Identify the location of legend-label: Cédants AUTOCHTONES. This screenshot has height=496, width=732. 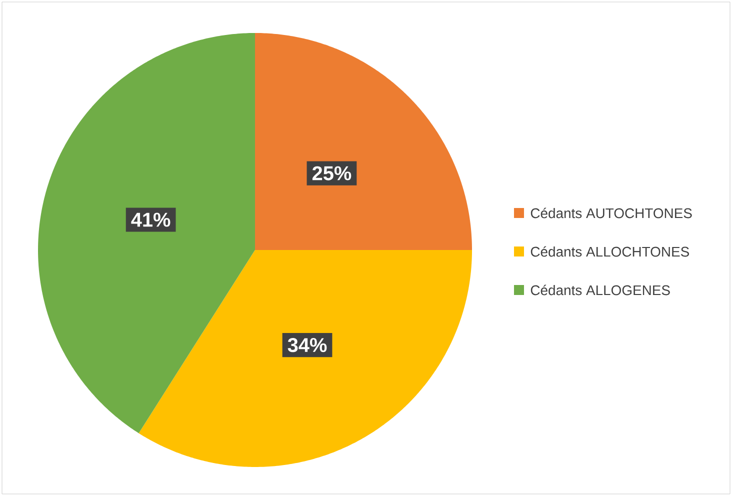
(611, 213).